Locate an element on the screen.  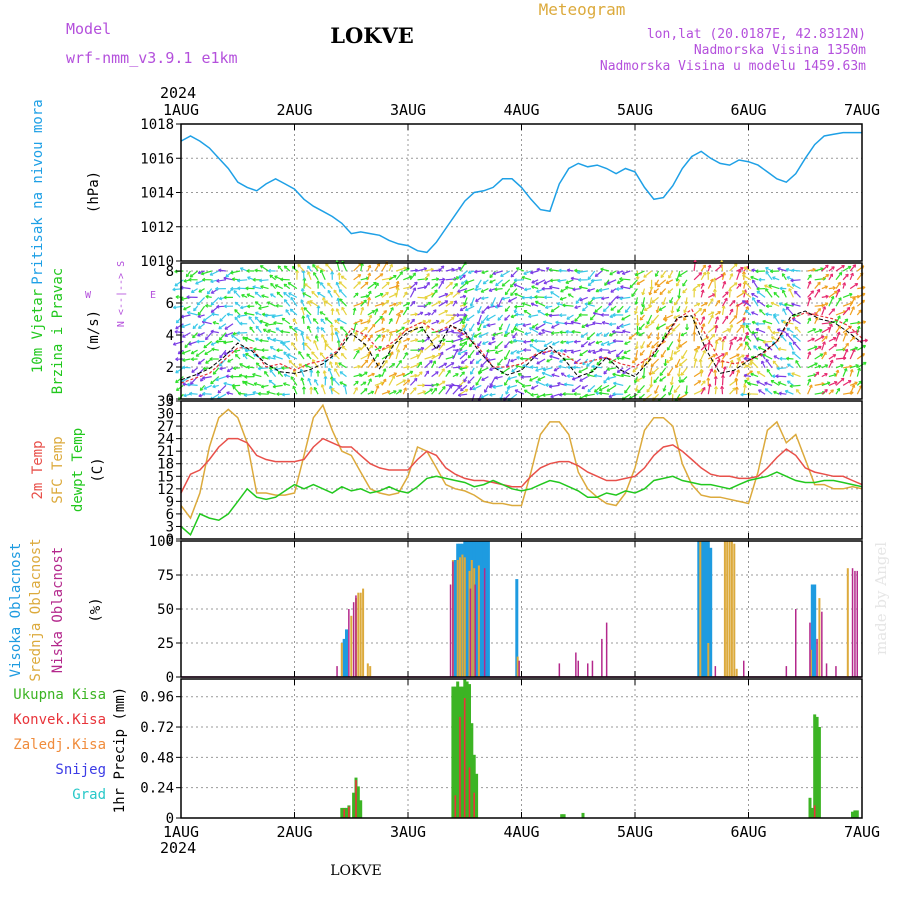
conv-precip-bar is located at coordinates (356, 799).